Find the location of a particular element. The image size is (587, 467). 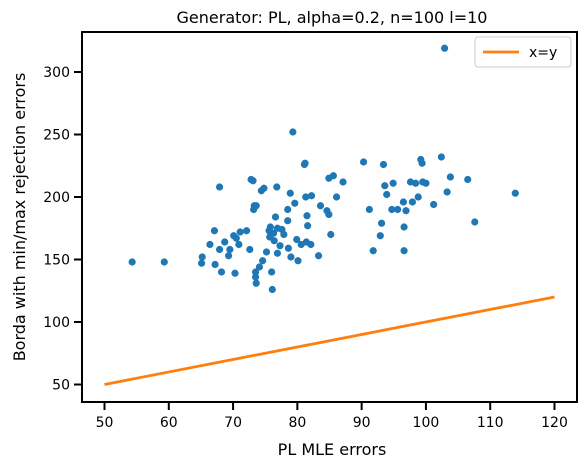

y-tick-label: 50 is located at coordinates (61, 386).